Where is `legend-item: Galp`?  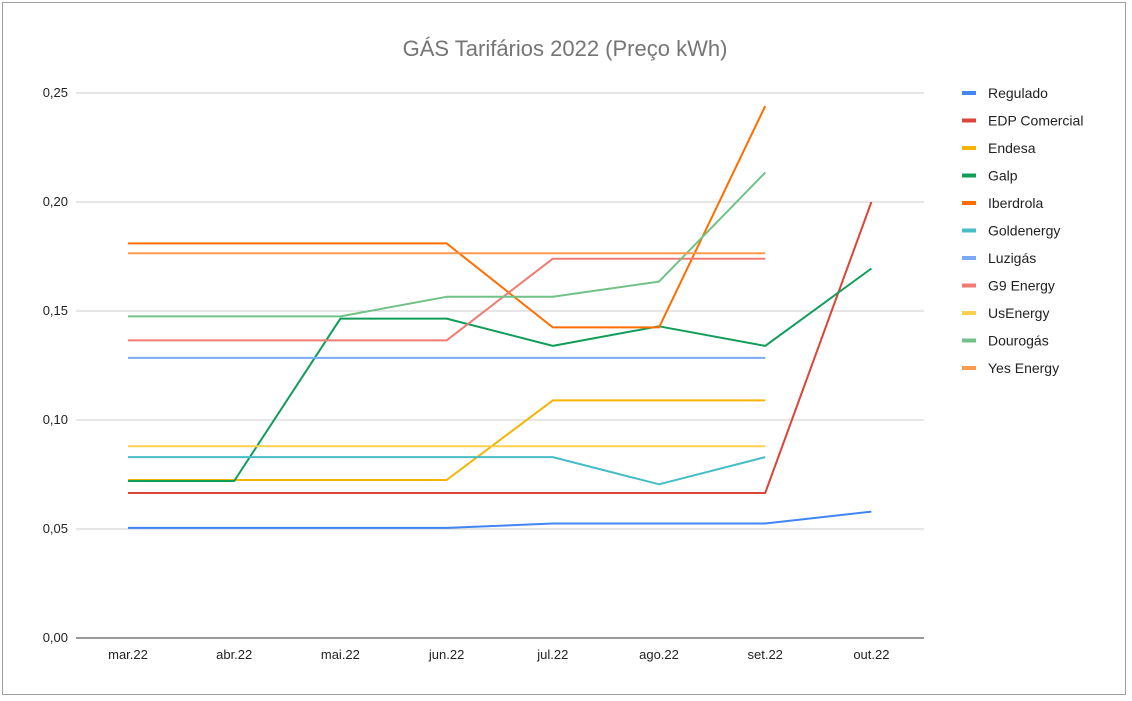
legend-item: Galp is located at coordinates (990, 176).